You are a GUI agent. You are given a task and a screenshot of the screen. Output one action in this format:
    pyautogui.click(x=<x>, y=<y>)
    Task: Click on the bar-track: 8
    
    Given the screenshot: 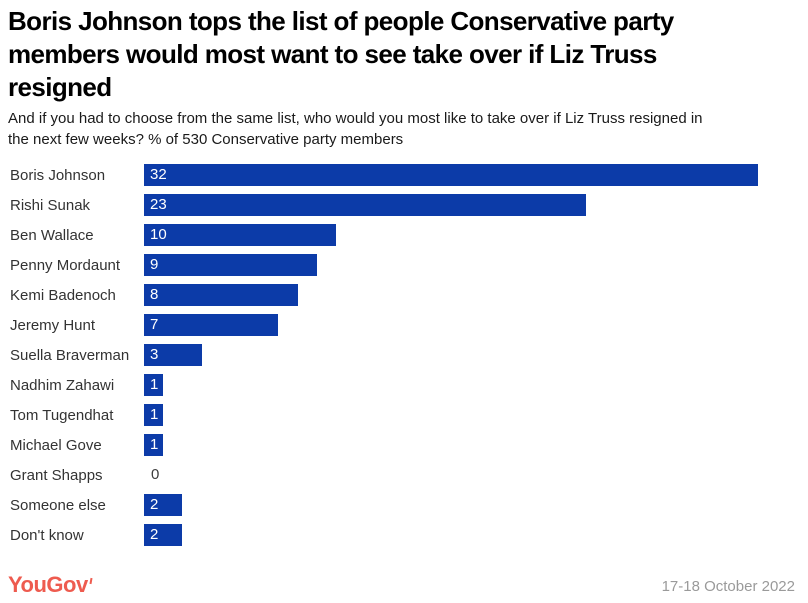 What is the action you would take?
    pyautogui.click(x=476, y=295)
    